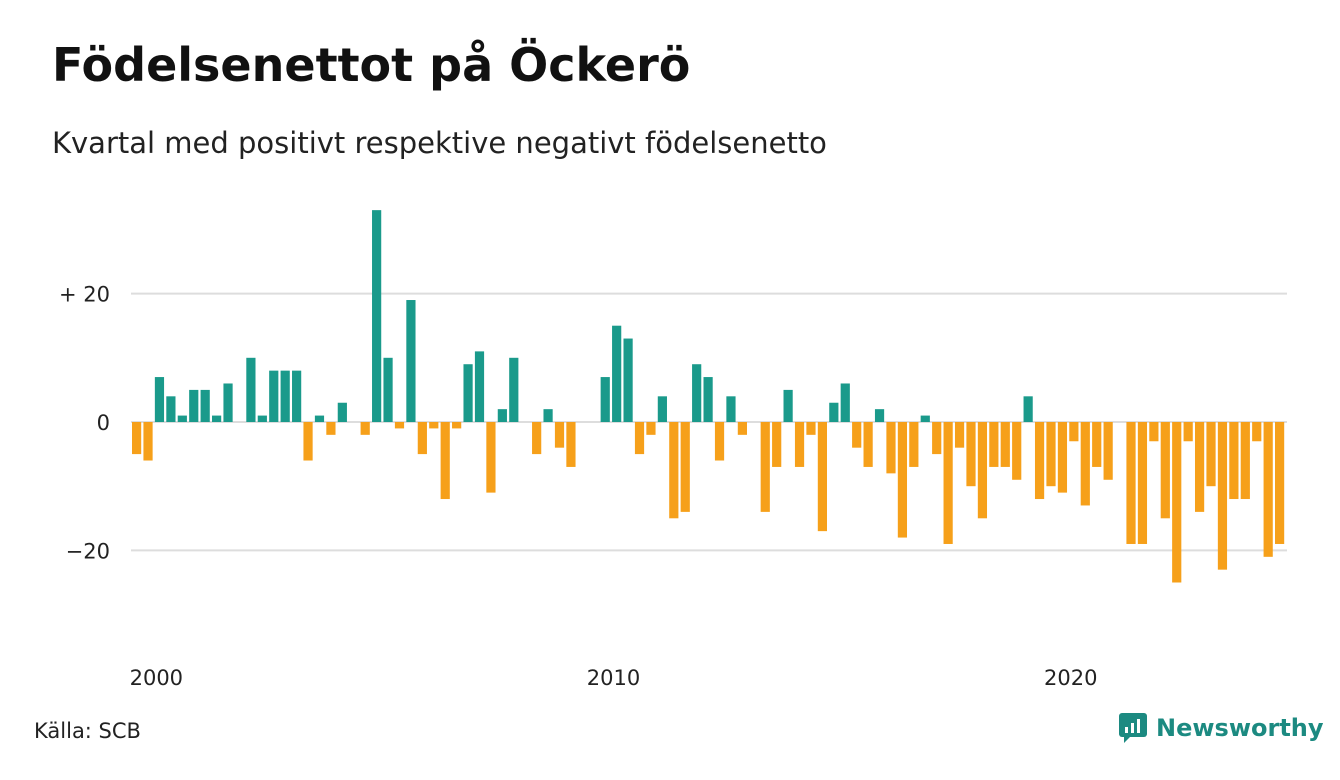 The width and height of the screenshot is (1340, 780). I want to click on x-tick-label: 2020, so click(1070, 678).